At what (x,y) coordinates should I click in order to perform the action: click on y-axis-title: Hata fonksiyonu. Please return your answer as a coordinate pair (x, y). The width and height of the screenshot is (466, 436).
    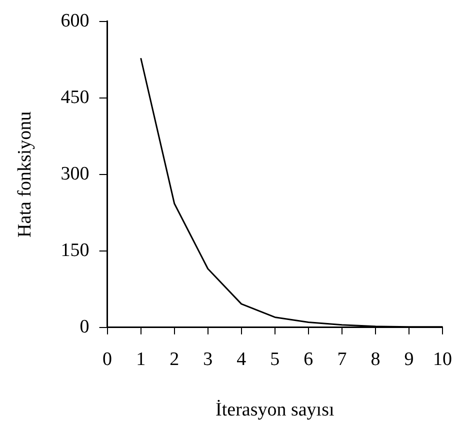
    Looking at the image, I should click on (25, 174).